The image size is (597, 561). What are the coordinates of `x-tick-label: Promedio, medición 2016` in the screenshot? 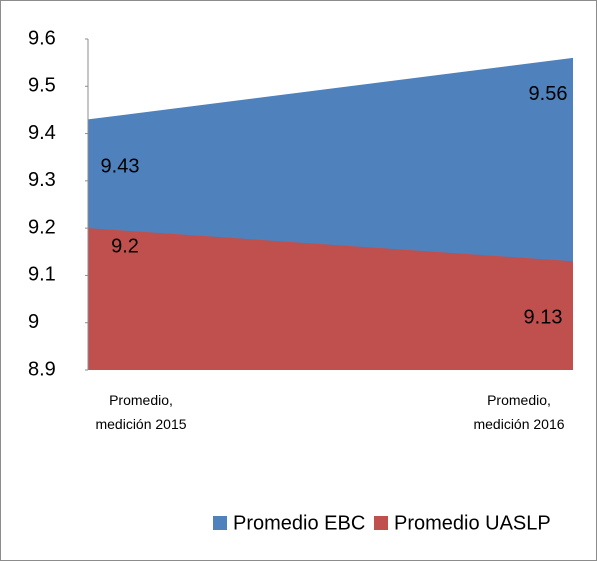 It's located at (519, 412).